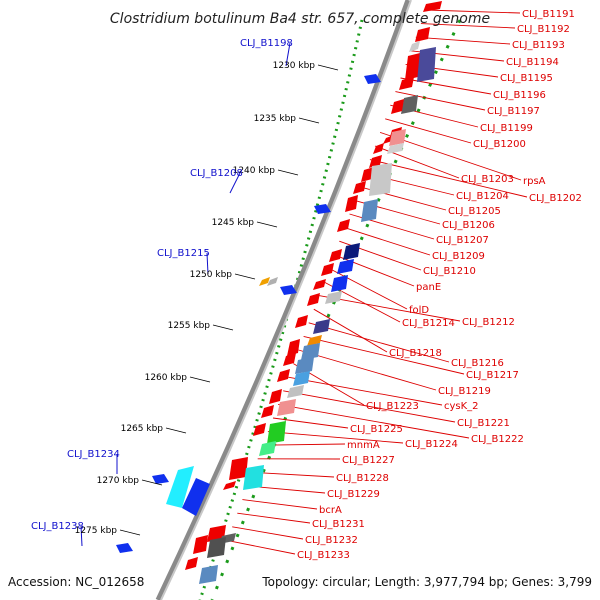 The height and width of the screenshot is (600, 600). What do you see at coordinates (428, 287) in the screenshot?
I see `reverse-gene-label: panE` at bounding box center [428, 287].